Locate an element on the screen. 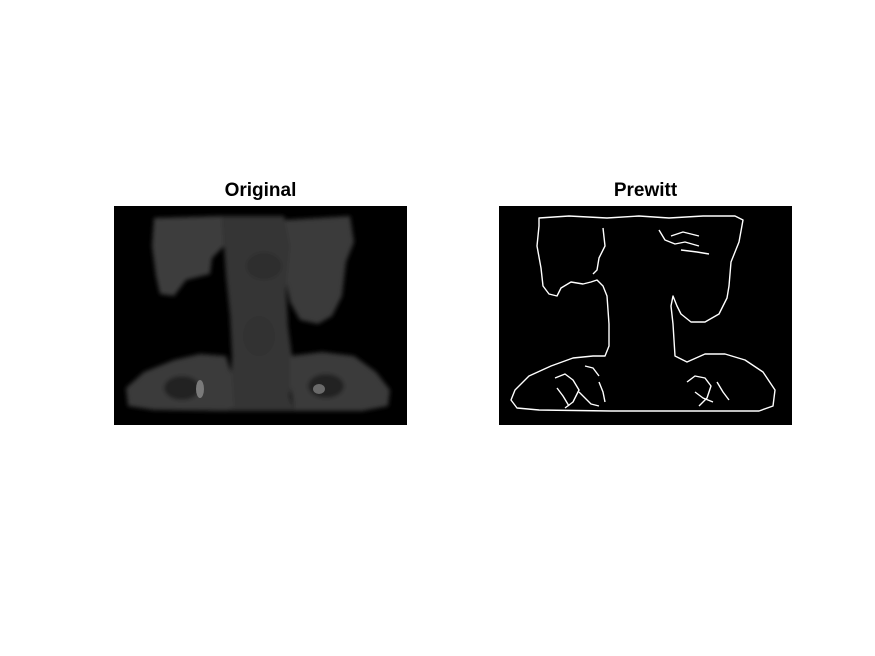 This screenshot has width=875, height=656. original-image is located at coordinates (260, 315).